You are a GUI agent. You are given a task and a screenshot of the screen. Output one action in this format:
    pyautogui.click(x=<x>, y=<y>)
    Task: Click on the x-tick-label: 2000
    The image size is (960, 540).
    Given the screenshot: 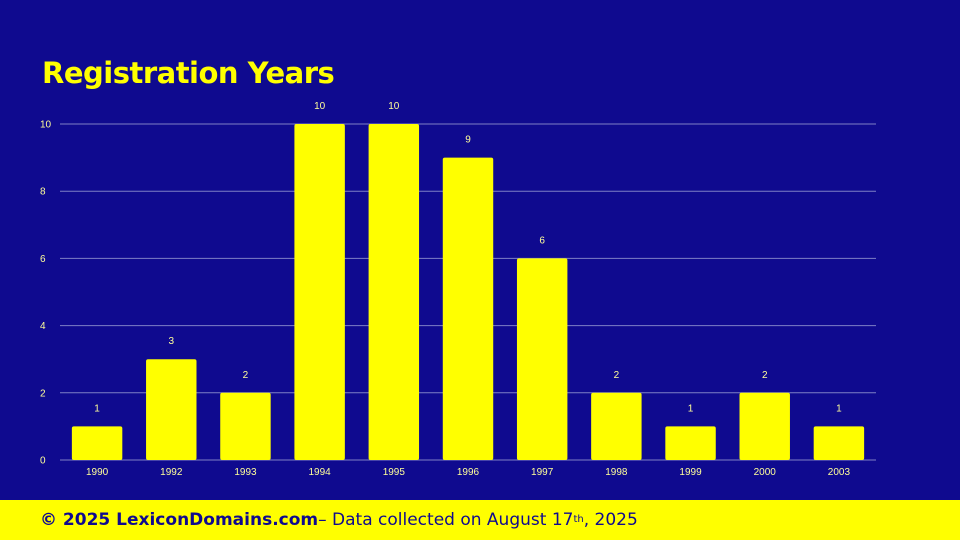 What is the action you would take?
    pyautogui.click(x=765, y=472)
    